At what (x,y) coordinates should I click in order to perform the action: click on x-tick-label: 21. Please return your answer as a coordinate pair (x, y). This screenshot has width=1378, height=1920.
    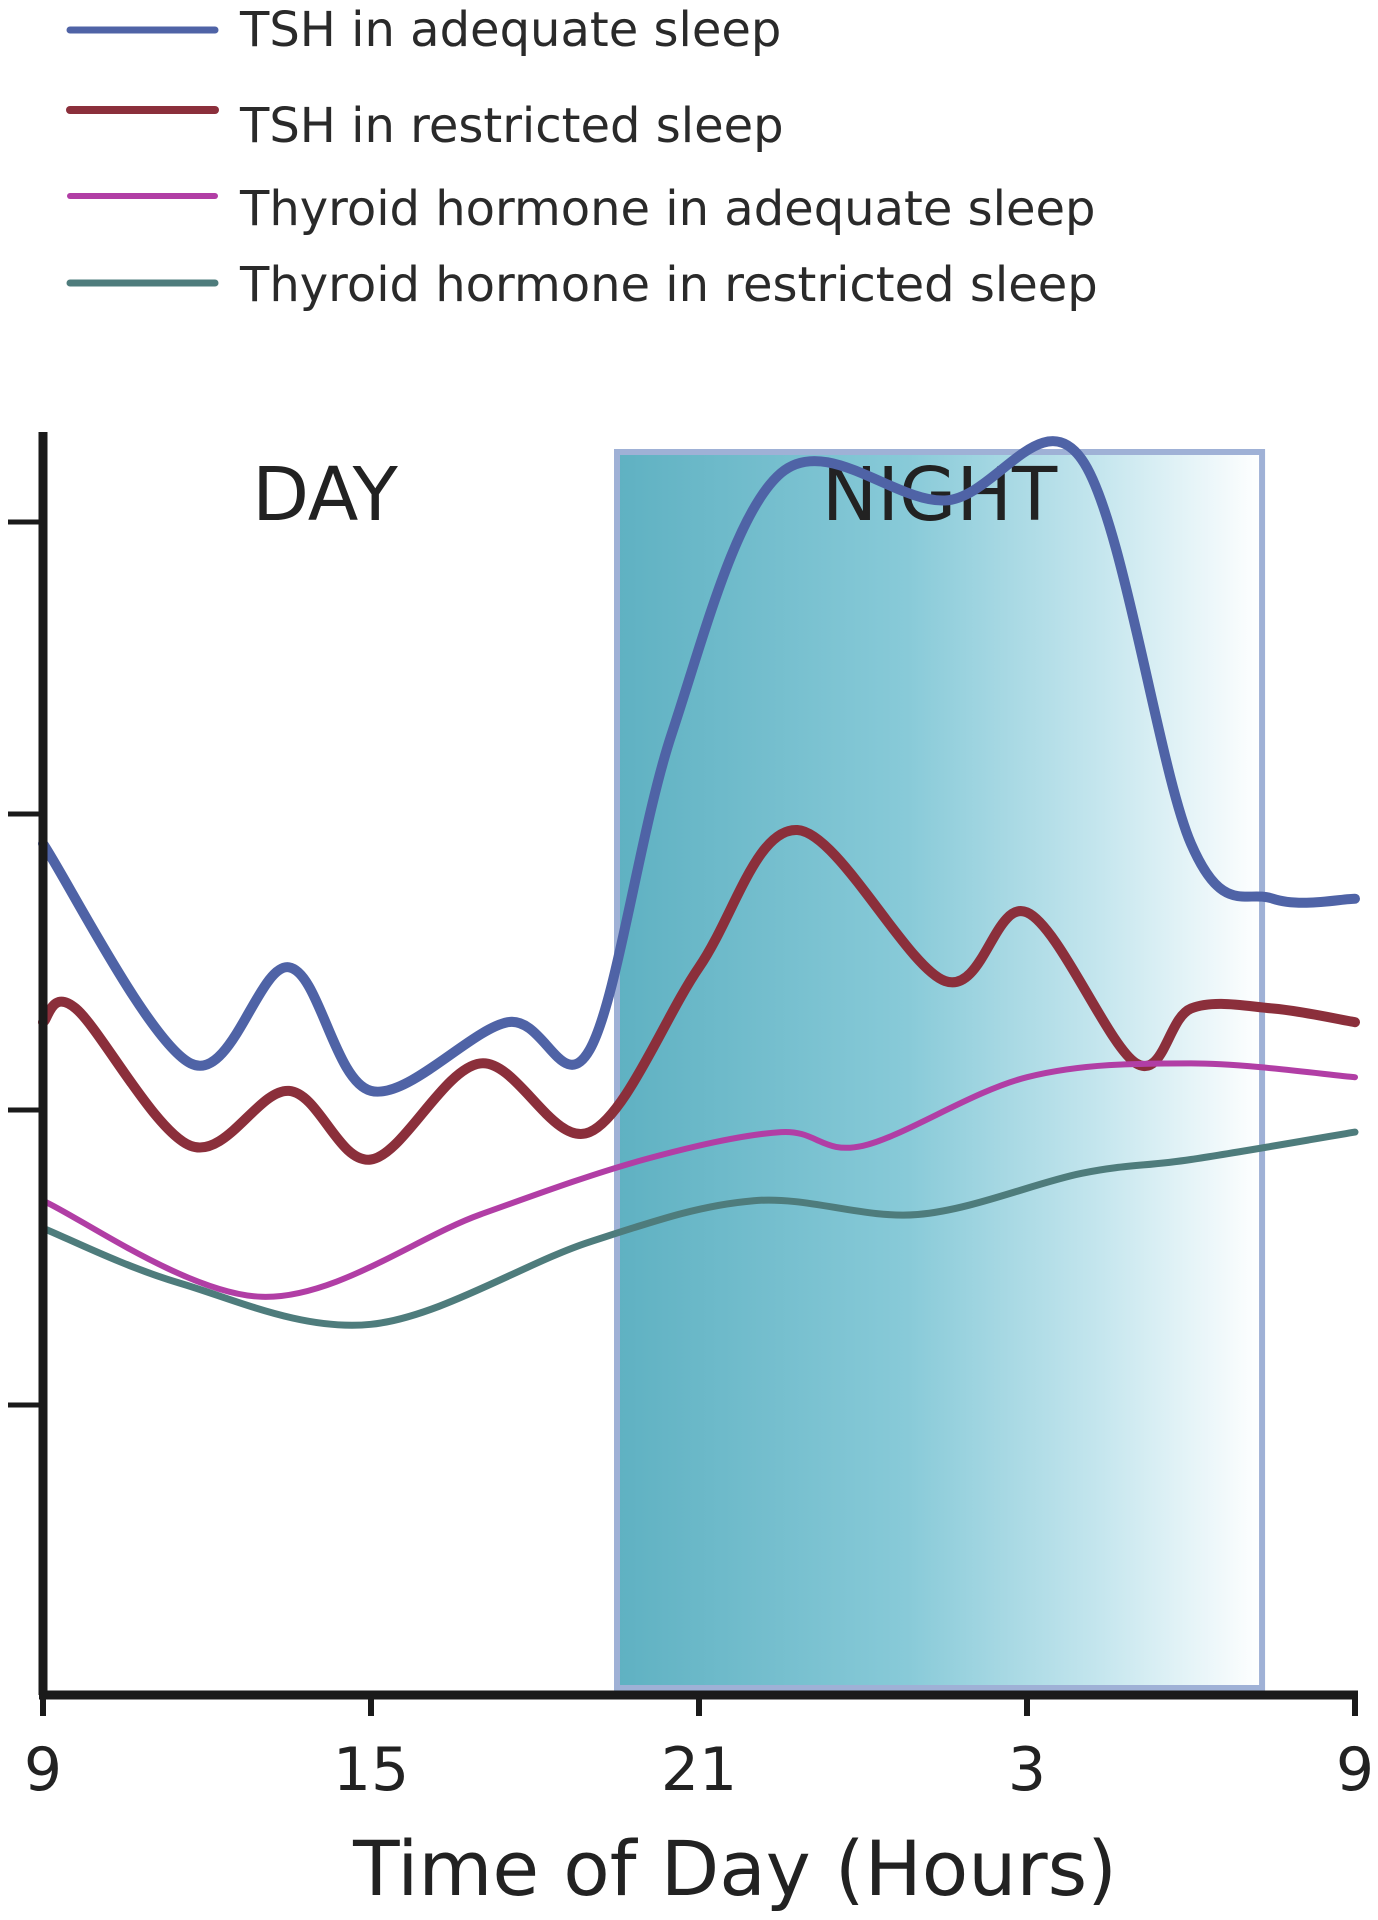
    Looking at the image, I should click on (699, 1770).